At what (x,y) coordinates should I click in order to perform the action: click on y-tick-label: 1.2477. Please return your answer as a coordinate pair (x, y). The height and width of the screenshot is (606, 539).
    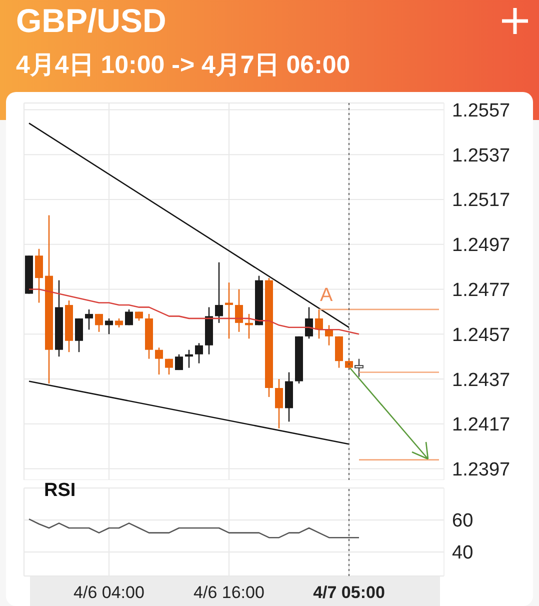
    Looking at the image, I should click on (481, 290).